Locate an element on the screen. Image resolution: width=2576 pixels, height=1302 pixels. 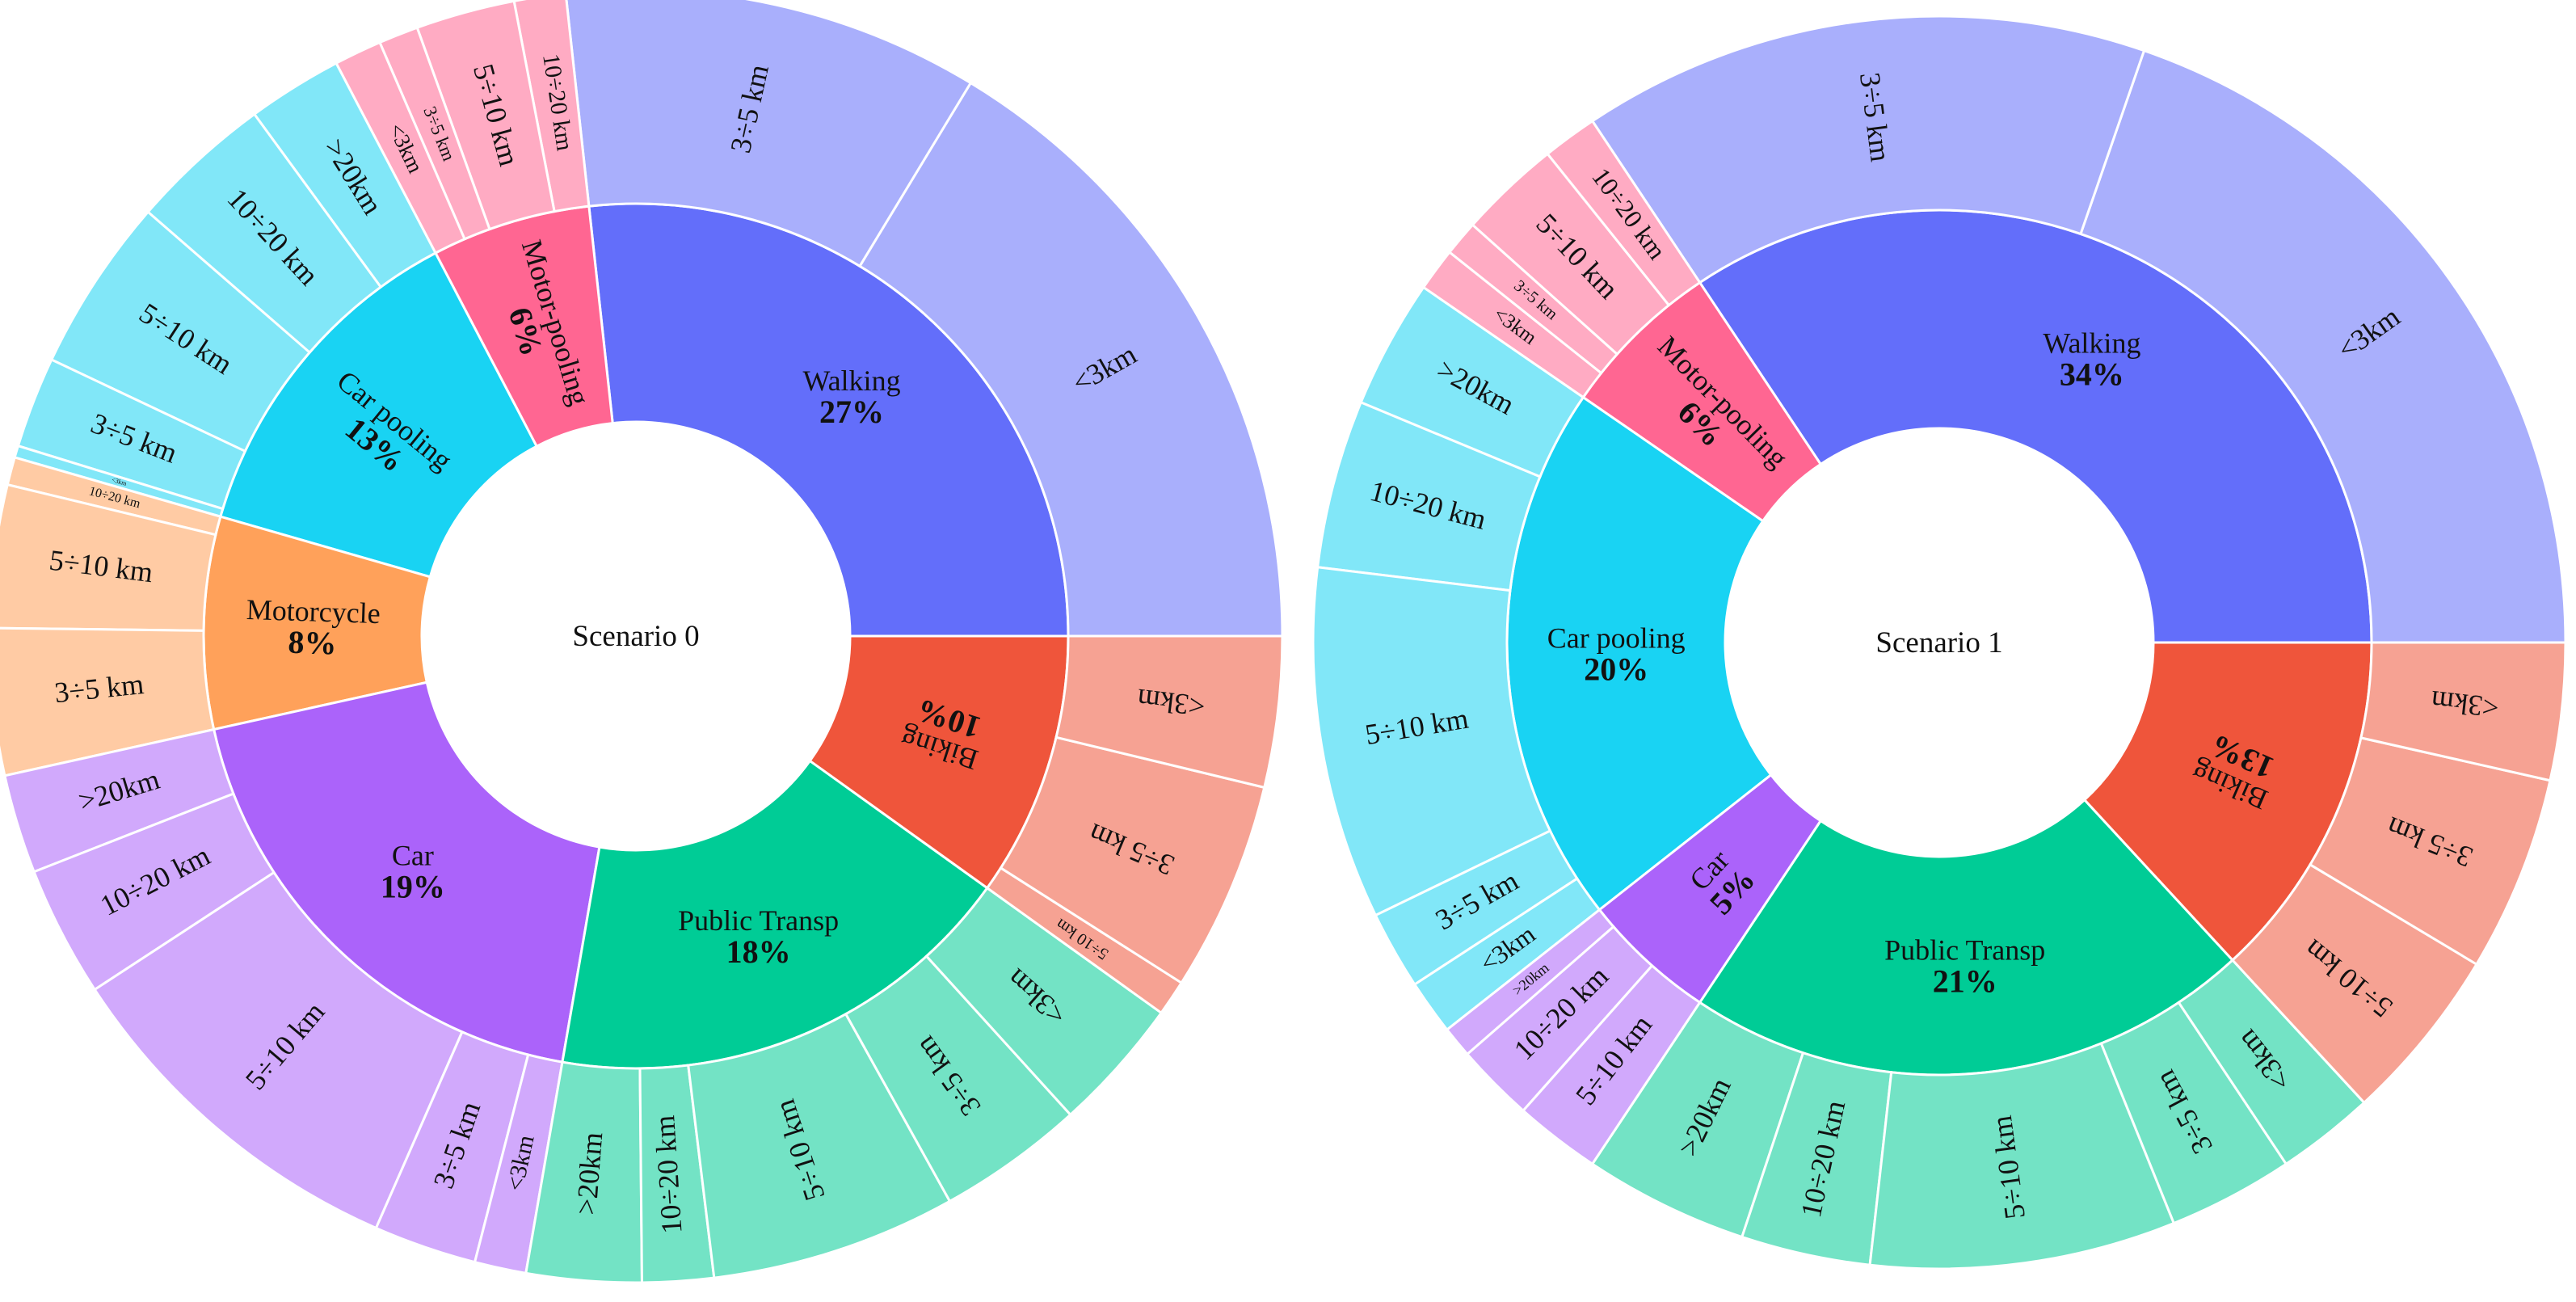
category-label-public-transp: Public Transp 18% is located at coordinates (758, 937).